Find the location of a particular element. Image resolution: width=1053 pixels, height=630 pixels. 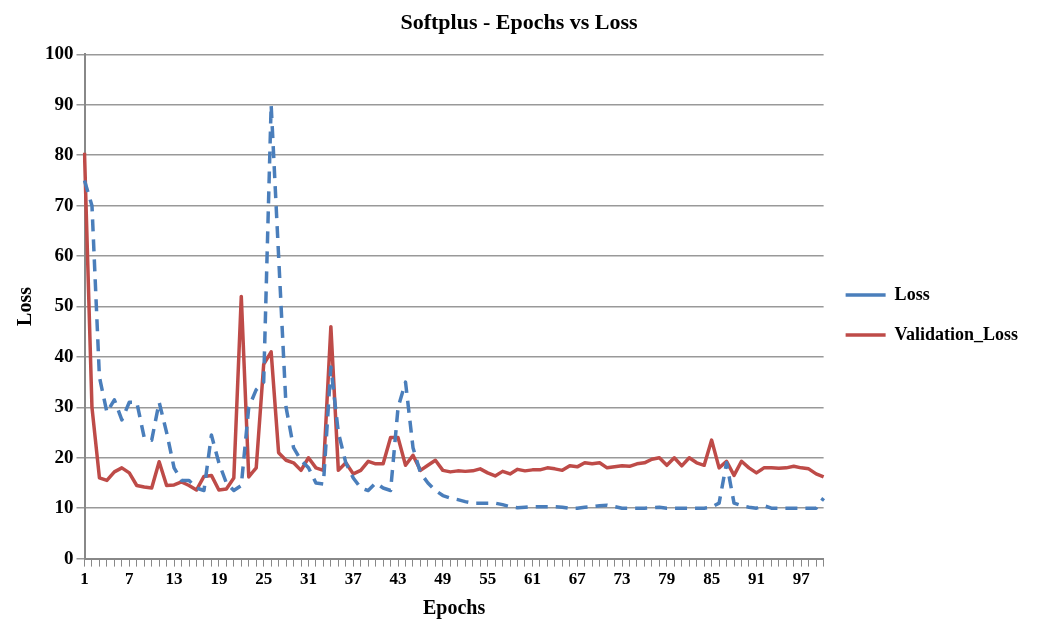

x-tick-label: 61 is located at coordinates (532, 579).